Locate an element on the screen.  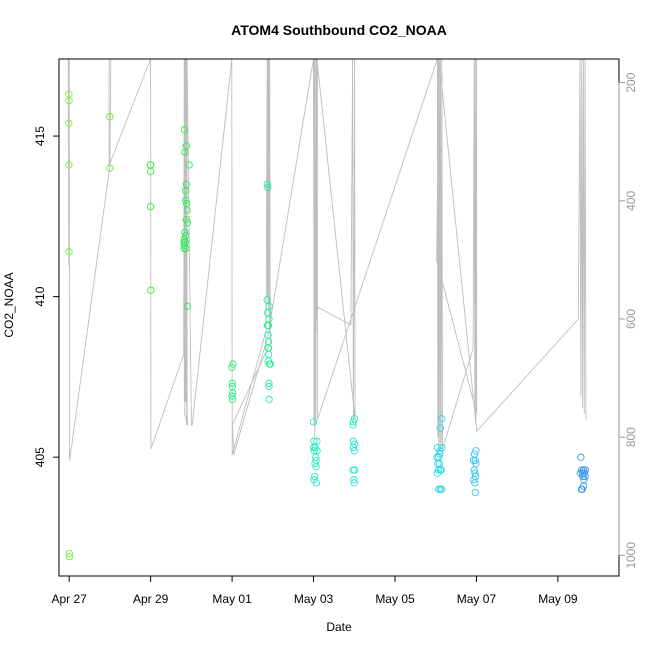
y-tick-label: 415 is located at coordinates (40, 136).